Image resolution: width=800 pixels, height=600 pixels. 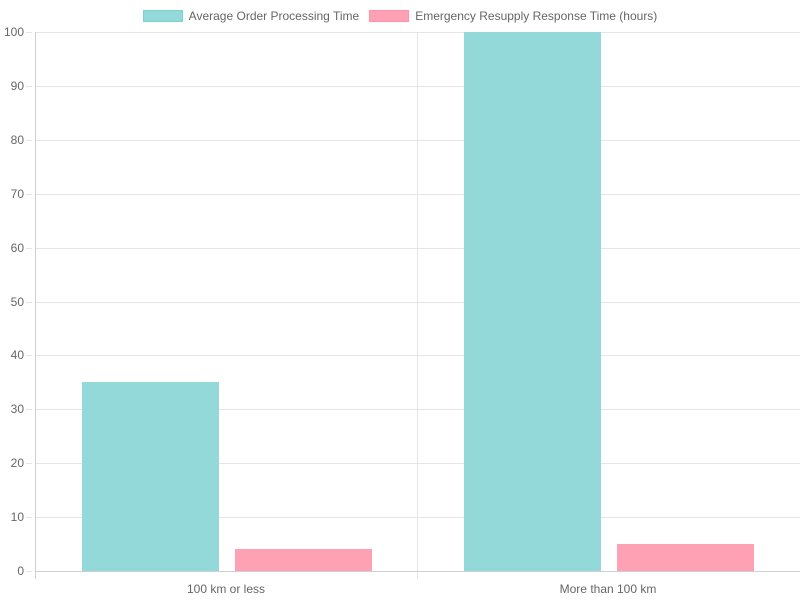 What do you see at coordinates (389, 16) in the screenshot?
I see `legend-swatch-pink` at bounding box center [389, 16].